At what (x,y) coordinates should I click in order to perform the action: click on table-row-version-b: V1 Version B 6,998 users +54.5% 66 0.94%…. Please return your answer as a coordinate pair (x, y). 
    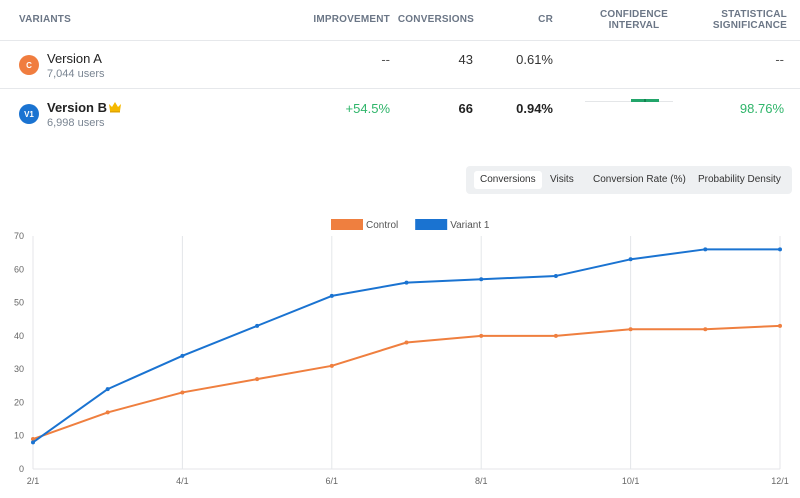
    Looking at the image, I should click on (400, 114).